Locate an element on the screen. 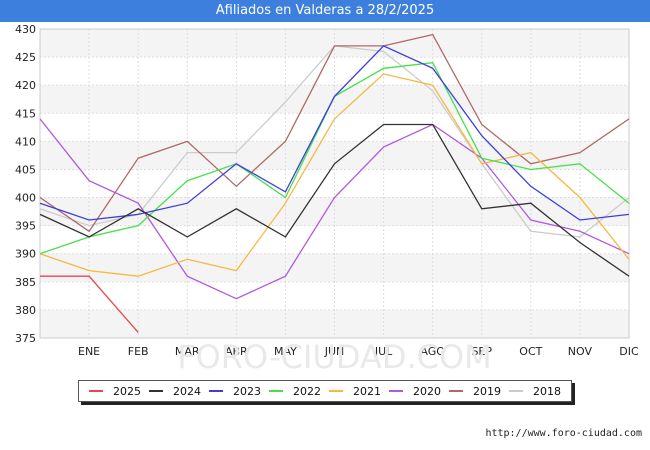  chart-legend: 2025 2024 2023 2022 2021 2020 2019 2018 is located at coordinates (325, 391).